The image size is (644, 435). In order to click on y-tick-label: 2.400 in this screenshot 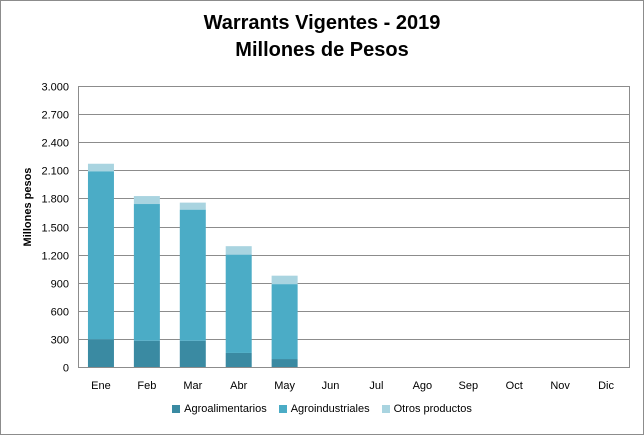, I will do `click(55, 144)`.